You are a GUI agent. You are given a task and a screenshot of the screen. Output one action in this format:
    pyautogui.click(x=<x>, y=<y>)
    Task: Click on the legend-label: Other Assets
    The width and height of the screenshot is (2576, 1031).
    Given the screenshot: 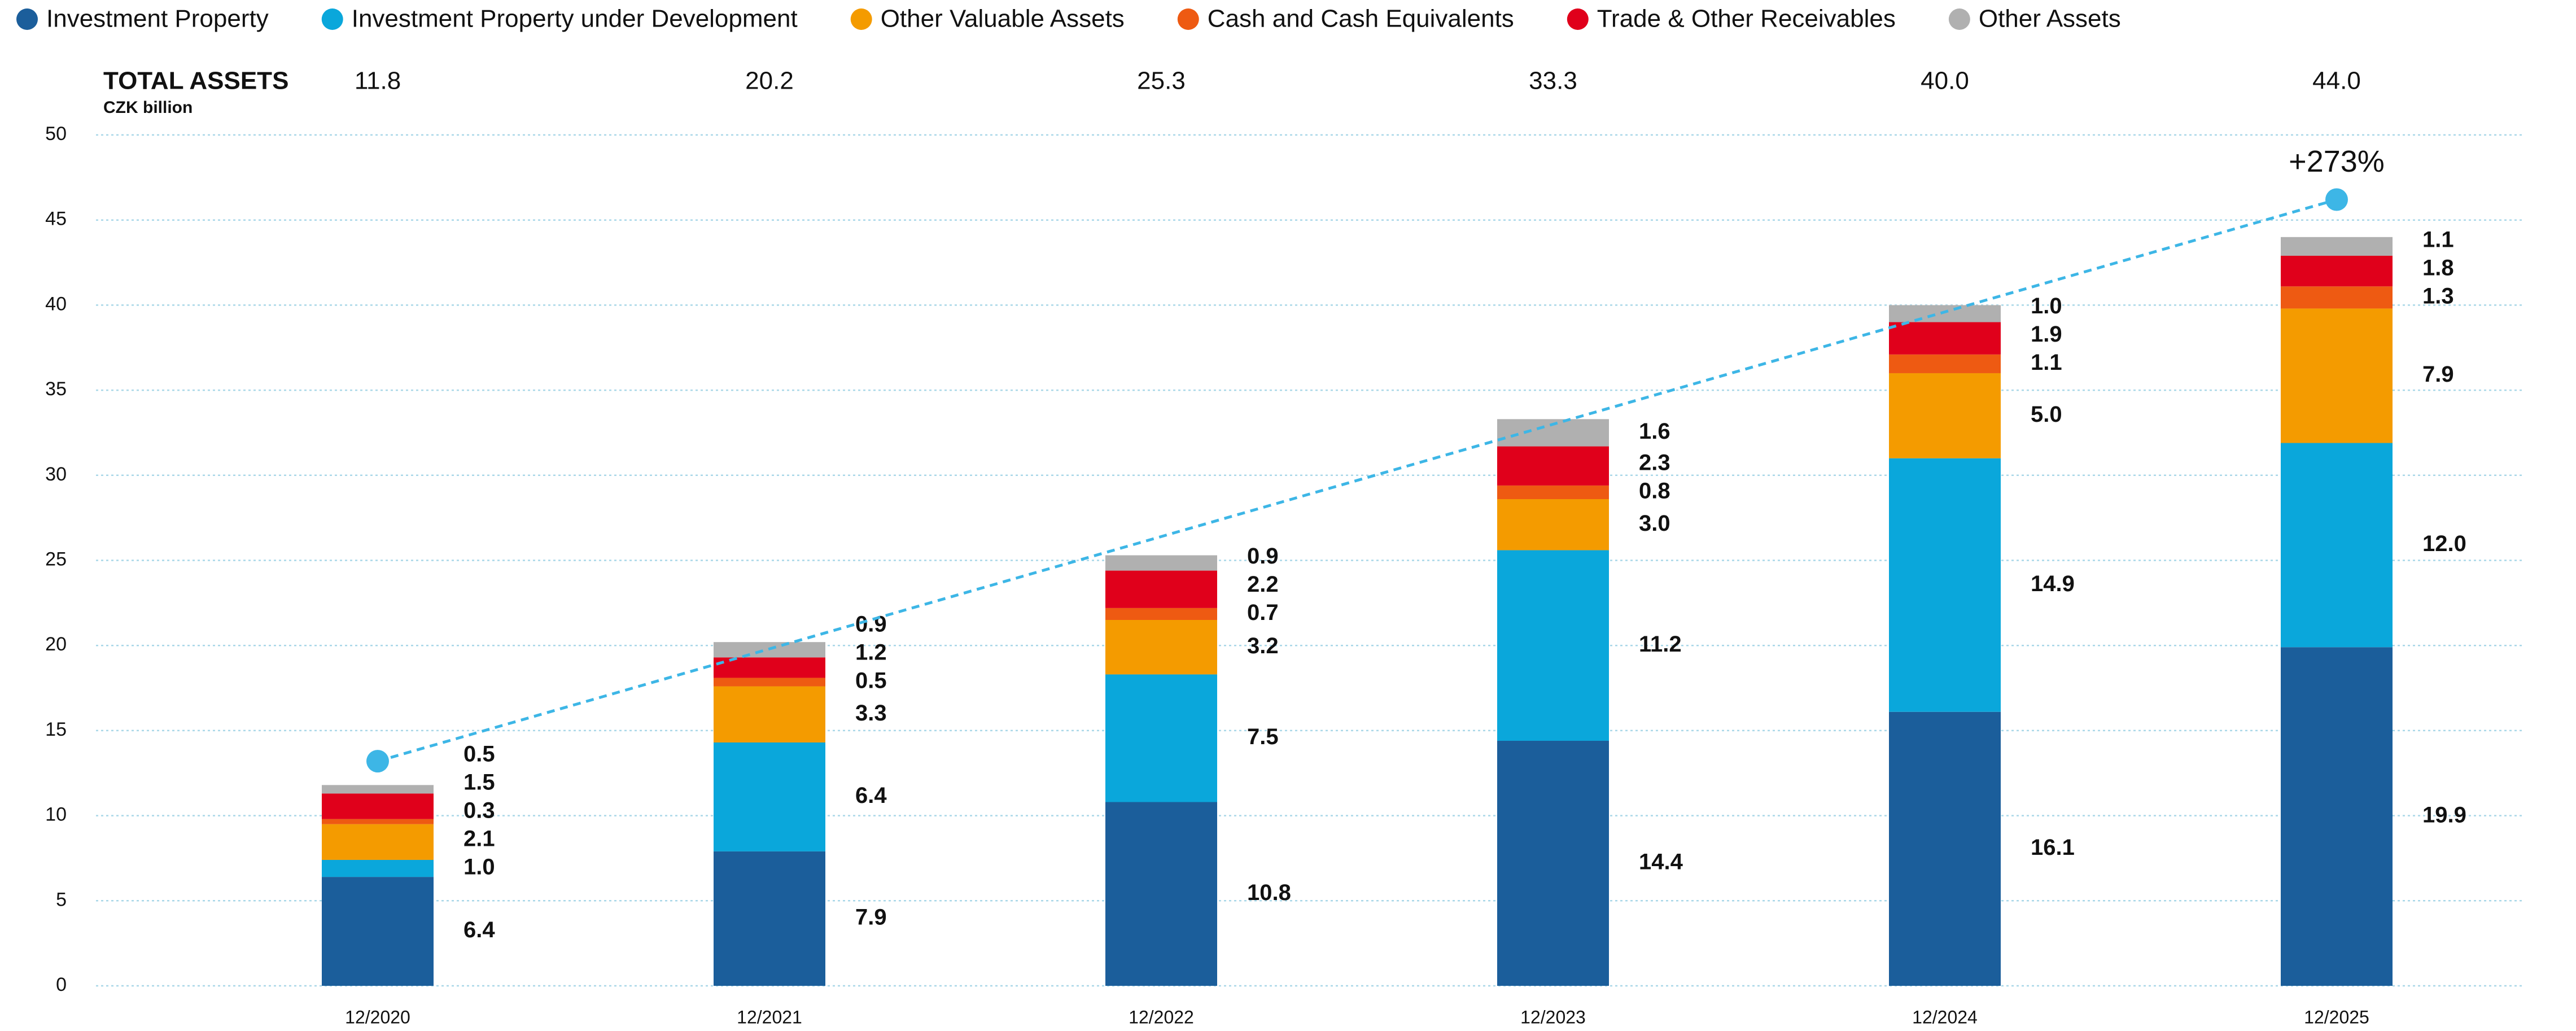 What is the action you would take?
    pyautogui.click(x=2050, y=19)
    